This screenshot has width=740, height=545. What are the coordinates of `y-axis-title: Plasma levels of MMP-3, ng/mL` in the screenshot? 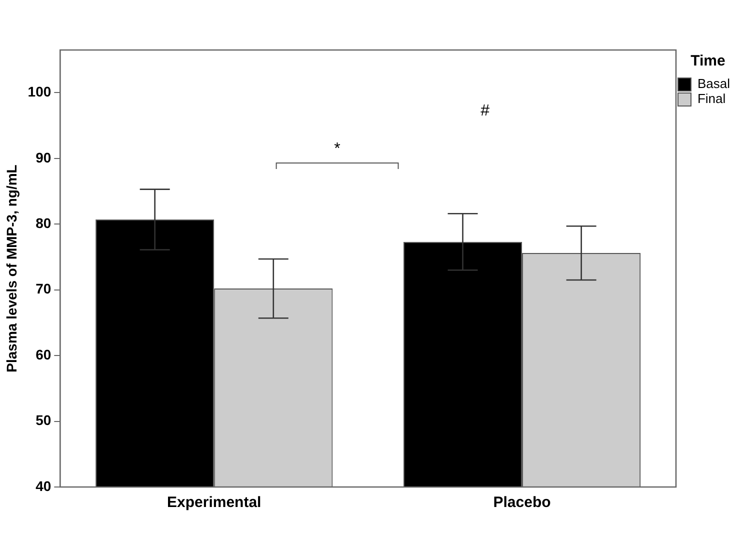 It's located at (11, 268).